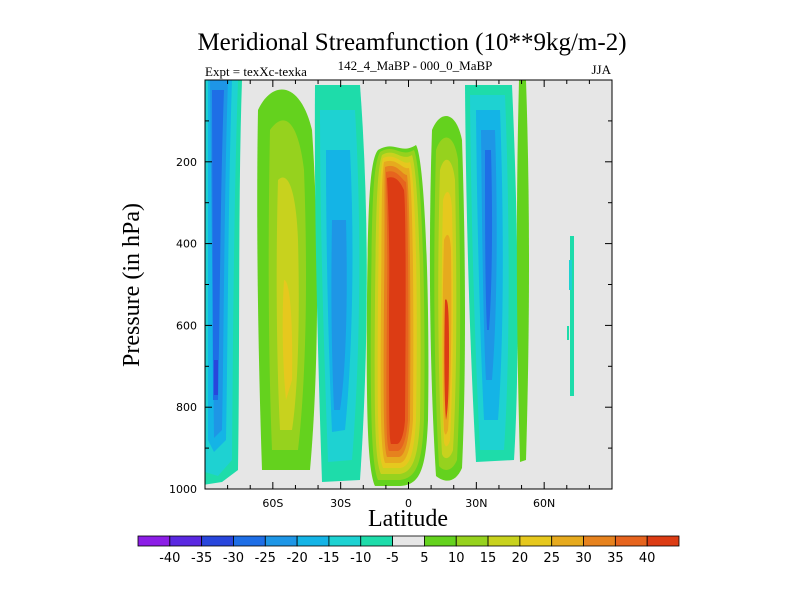 The width and height of the screenshot is (800, 600). I want to click on x-tick-label: 0, so click(408, 503).